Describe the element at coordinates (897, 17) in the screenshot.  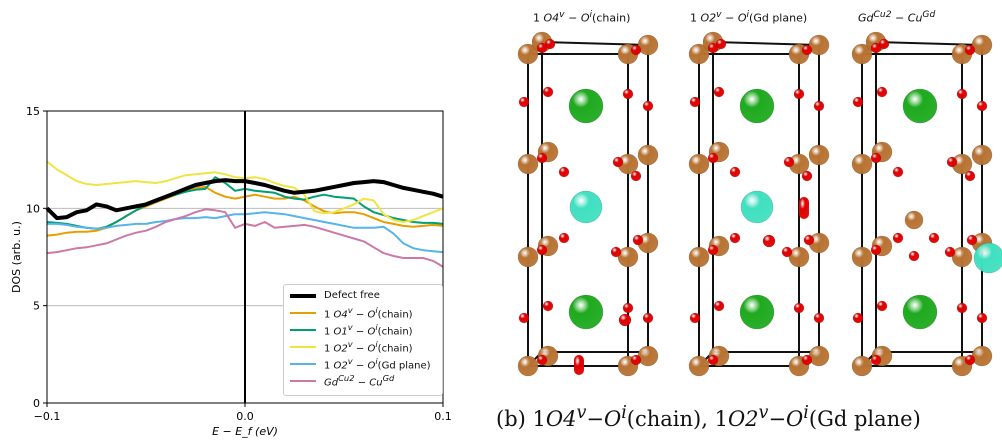
I see `structure-title-gd-cu: GdCu2 − CuGd` at that location.